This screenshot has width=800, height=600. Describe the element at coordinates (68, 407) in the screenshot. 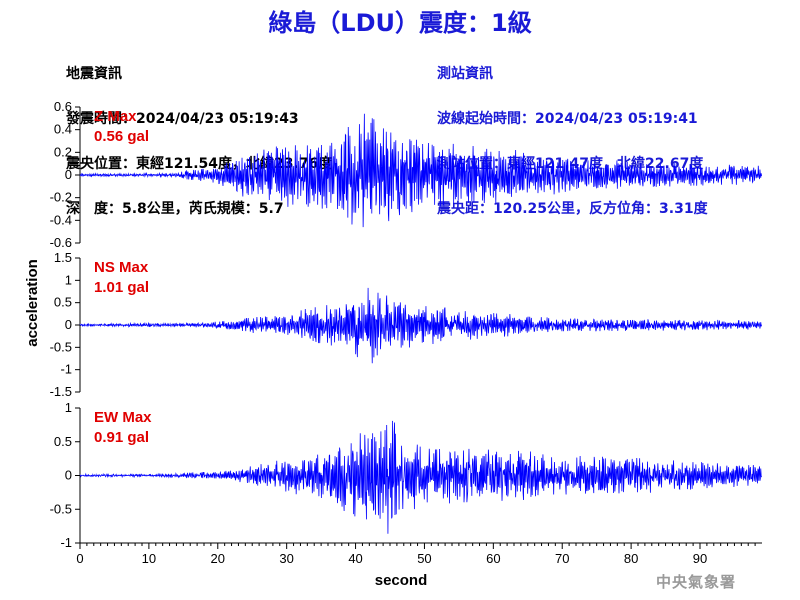

I see `y-tick-label-EW: 1` at that location.